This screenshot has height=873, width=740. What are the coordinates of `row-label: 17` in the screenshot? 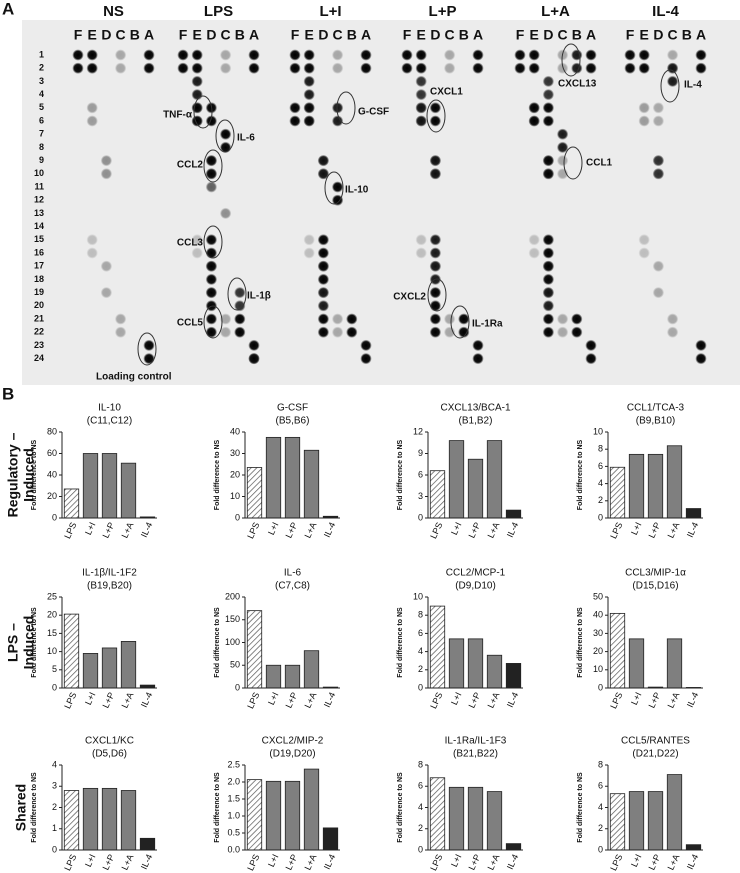 It's located at (39, 266).